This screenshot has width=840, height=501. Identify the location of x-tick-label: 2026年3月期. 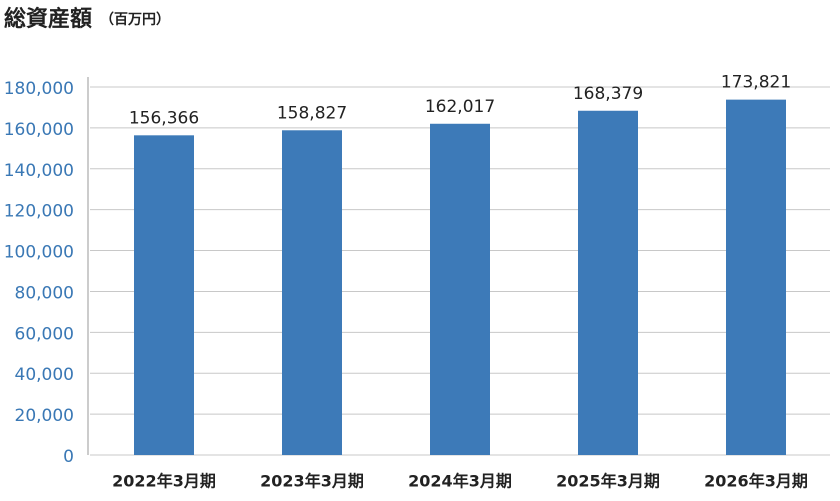
(756, 481).